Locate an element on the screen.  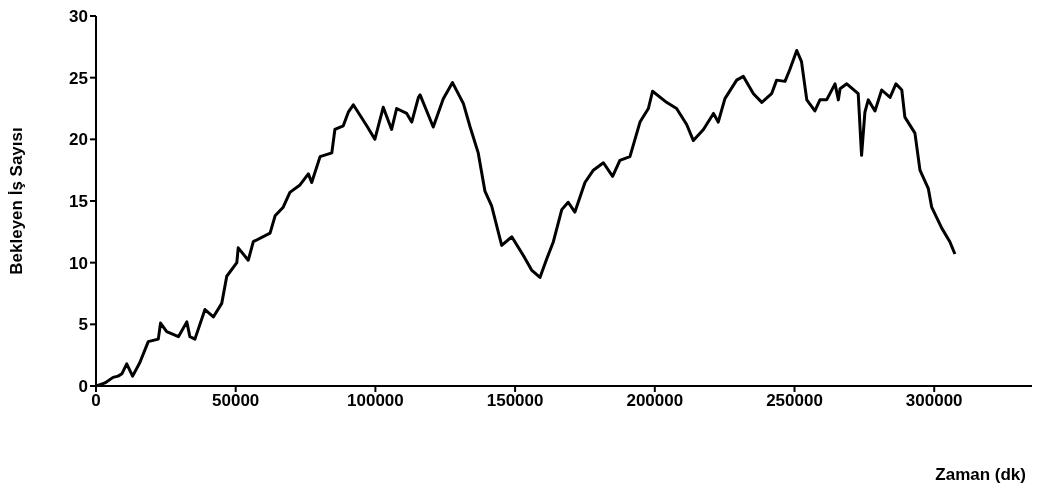
y-tick-label: 20 is located at coordinates (78, 140).